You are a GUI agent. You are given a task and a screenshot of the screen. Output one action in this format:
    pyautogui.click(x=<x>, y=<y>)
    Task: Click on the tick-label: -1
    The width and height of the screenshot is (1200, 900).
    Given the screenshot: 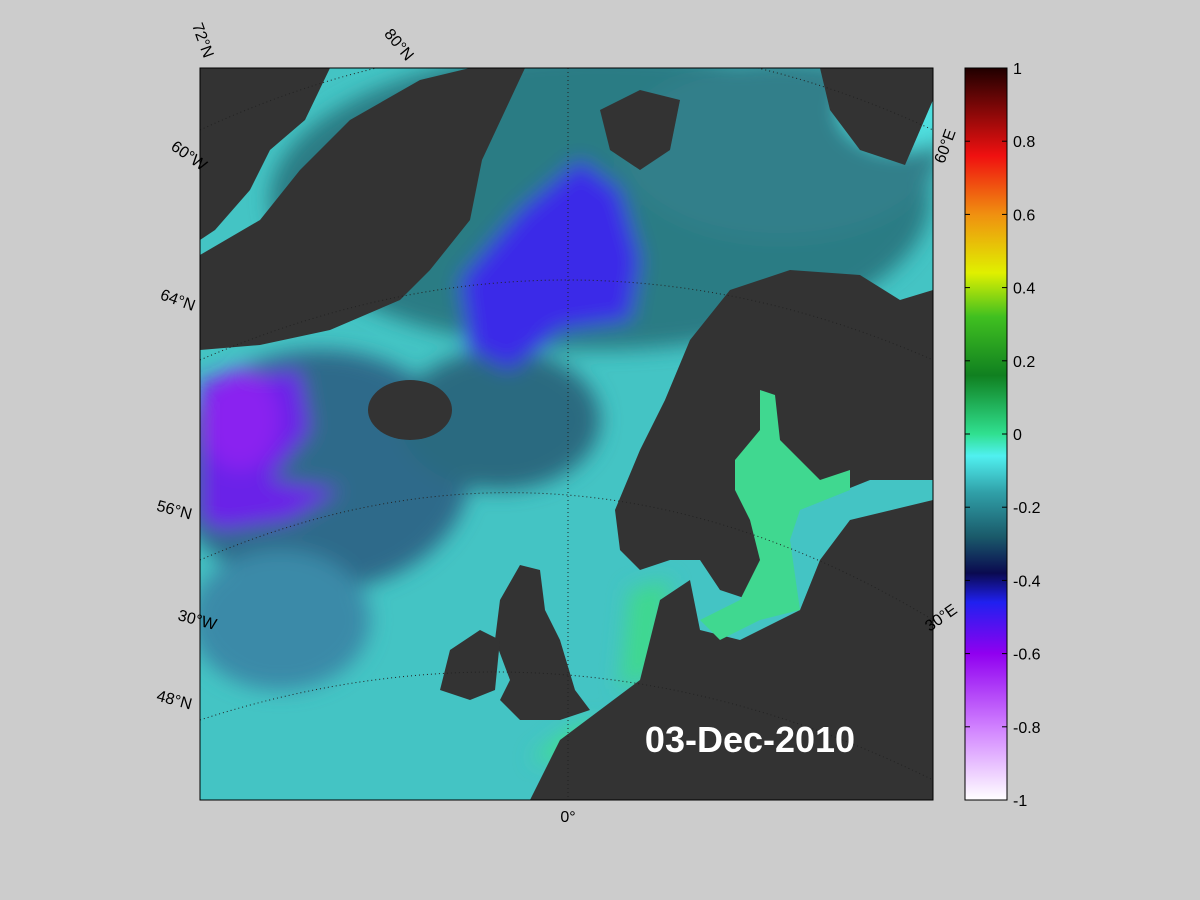 What is the action you would take?
    pyautogui.click(x=1020, y=801)
    